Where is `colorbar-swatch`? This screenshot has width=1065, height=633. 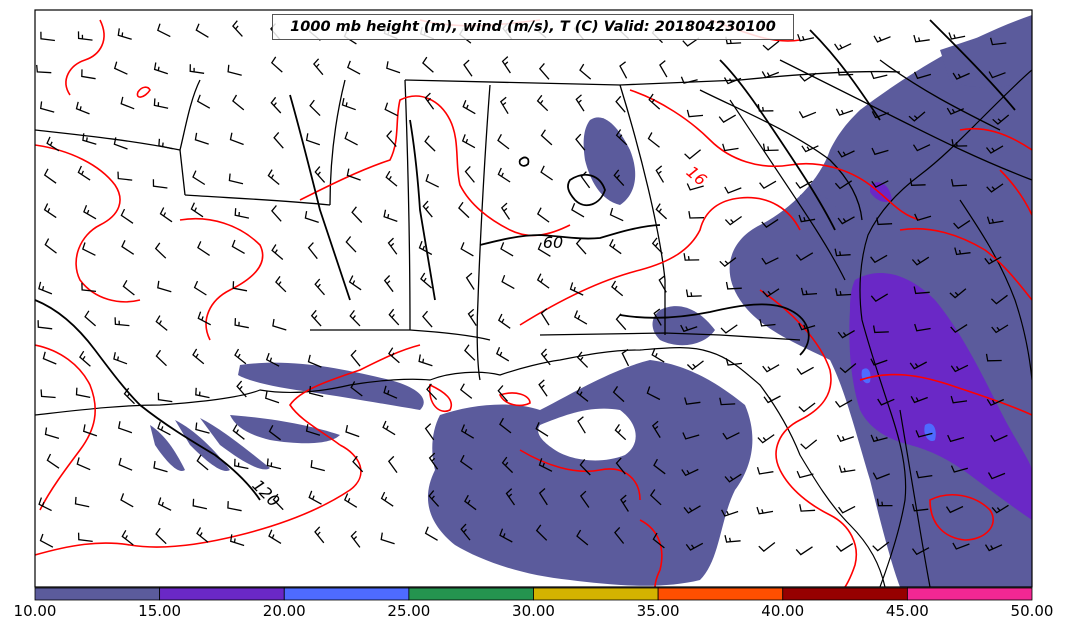
colorbar-swatch is located at coordinates (720, 594).